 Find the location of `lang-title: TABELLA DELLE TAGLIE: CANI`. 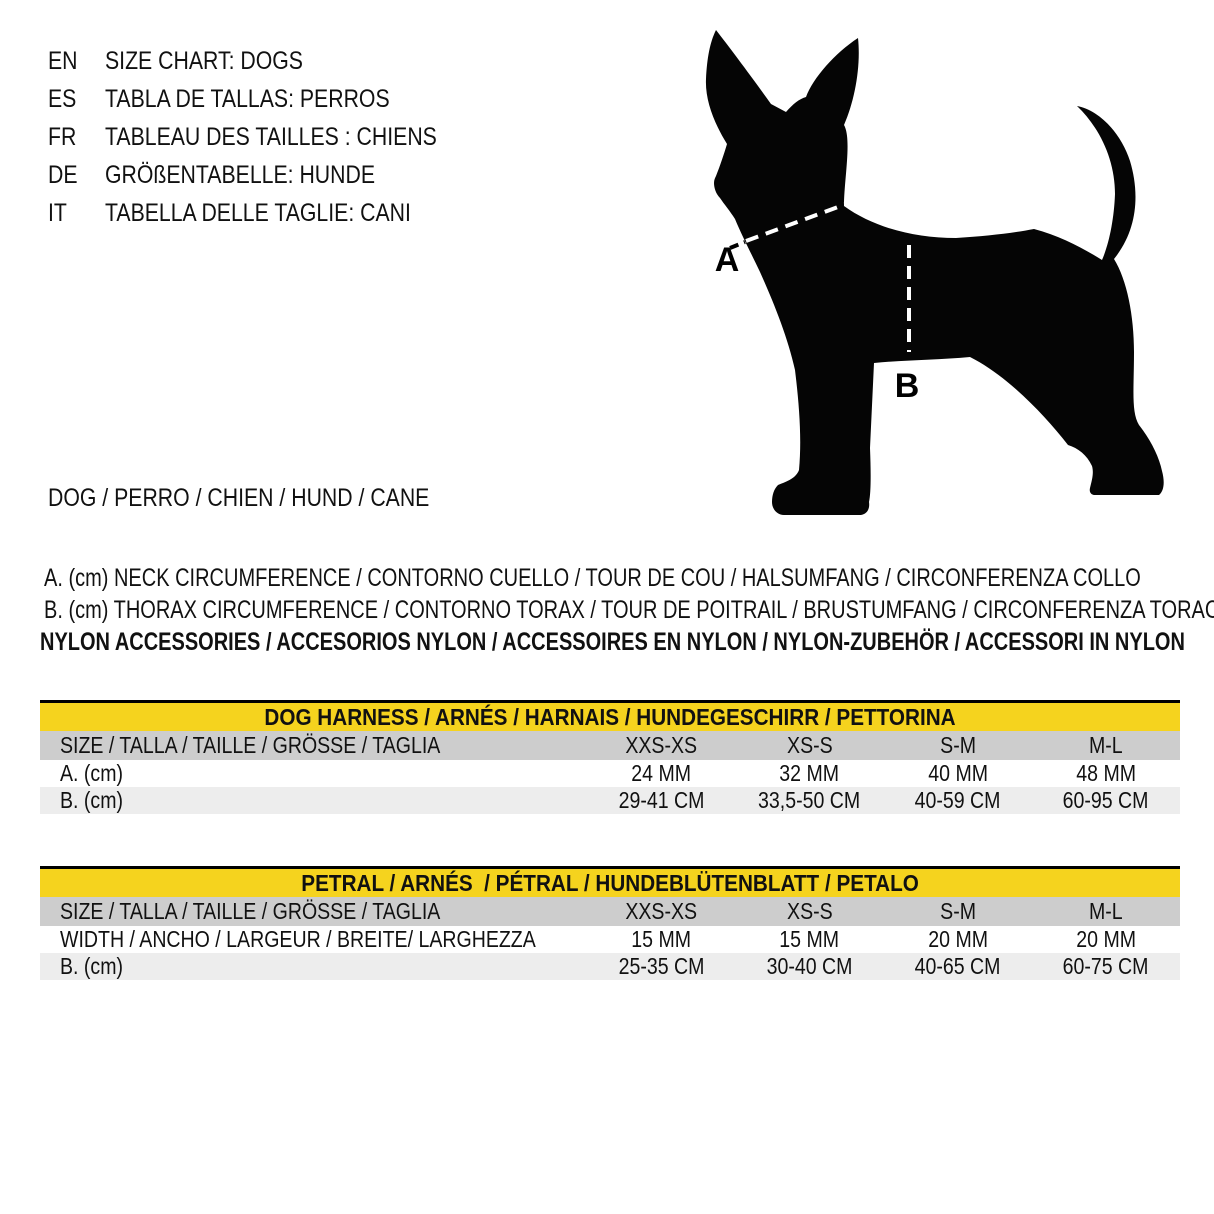

lang-title: TABELLA DELLE TAGLIE: CANI is located at coordinates (258, 212).